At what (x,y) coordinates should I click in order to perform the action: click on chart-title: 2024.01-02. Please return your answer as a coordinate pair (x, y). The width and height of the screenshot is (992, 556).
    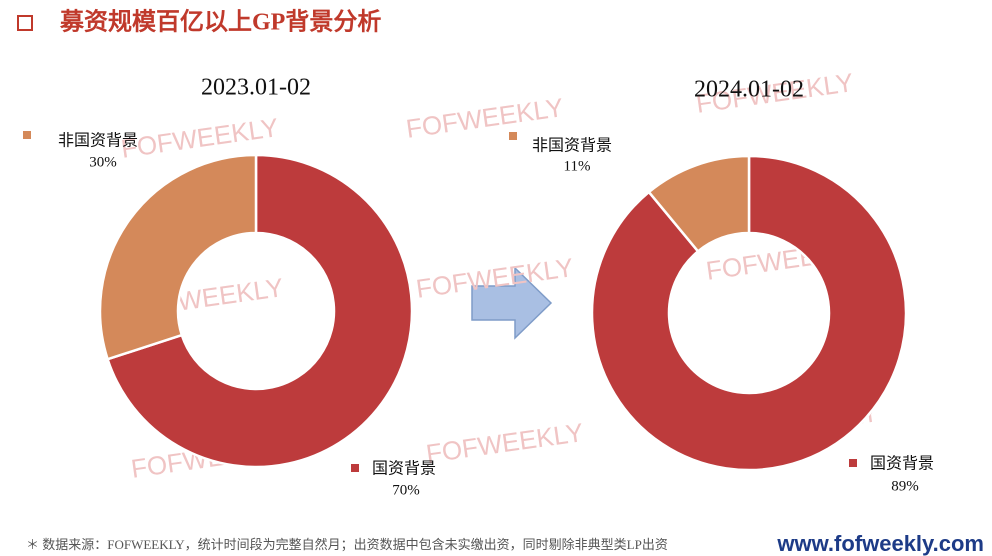
    Looking at the image, I should click on (749, 90).